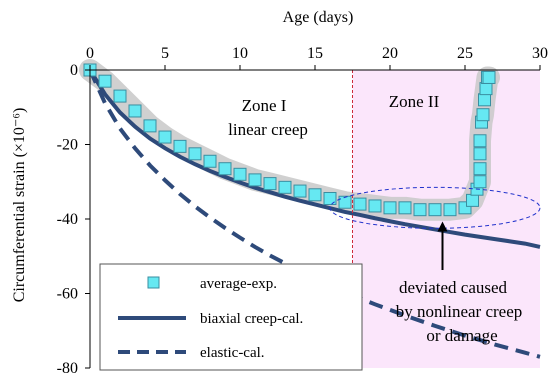 The width and height of the screenshot is (550, 376). What do you see at coordinates (165, 53) in the screenshot?
I see `x-tick-label: 5` at bounding box center [165, 53].